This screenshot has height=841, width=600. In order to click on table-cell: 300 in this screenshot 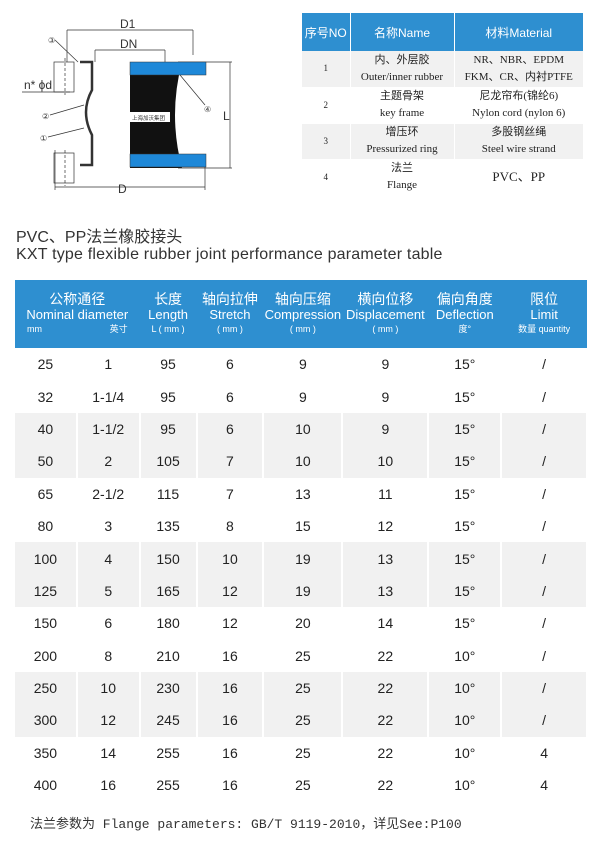, I will do `click(46, 720)`.